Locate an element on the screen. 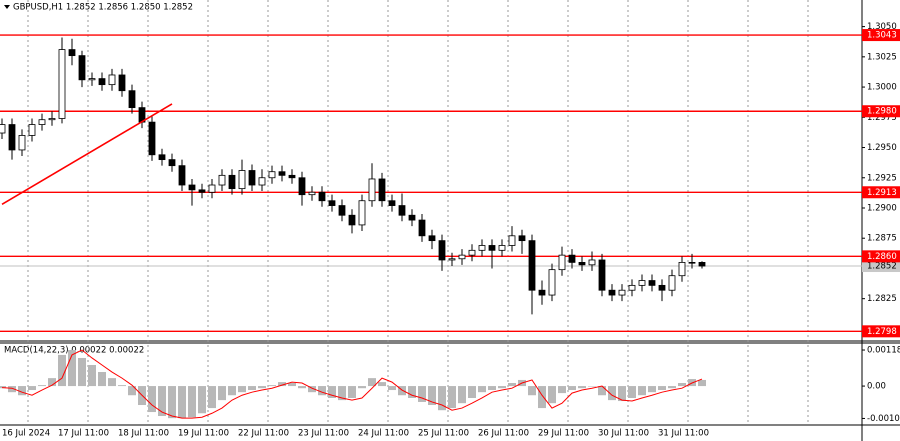  y-tick-label: 1.2875 is located at coordinates (882, 239).